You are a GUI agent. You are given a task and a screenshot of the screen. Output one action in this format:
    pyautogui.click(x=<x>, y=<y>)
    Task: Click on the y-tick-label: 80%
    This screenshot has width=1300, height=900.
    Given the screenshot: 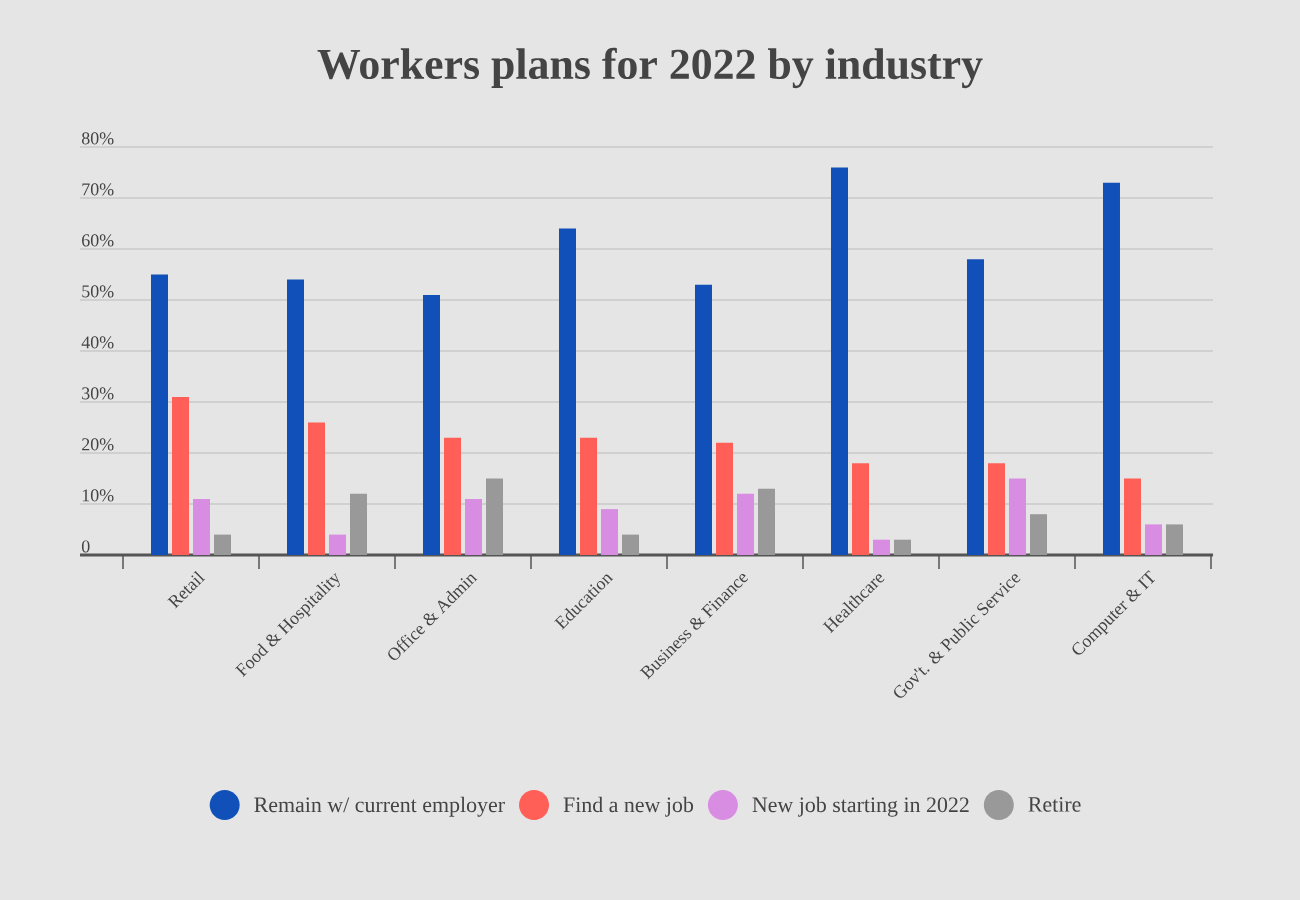 What is the action you would take?
    pyautogui.click(x=97, y=138)
    